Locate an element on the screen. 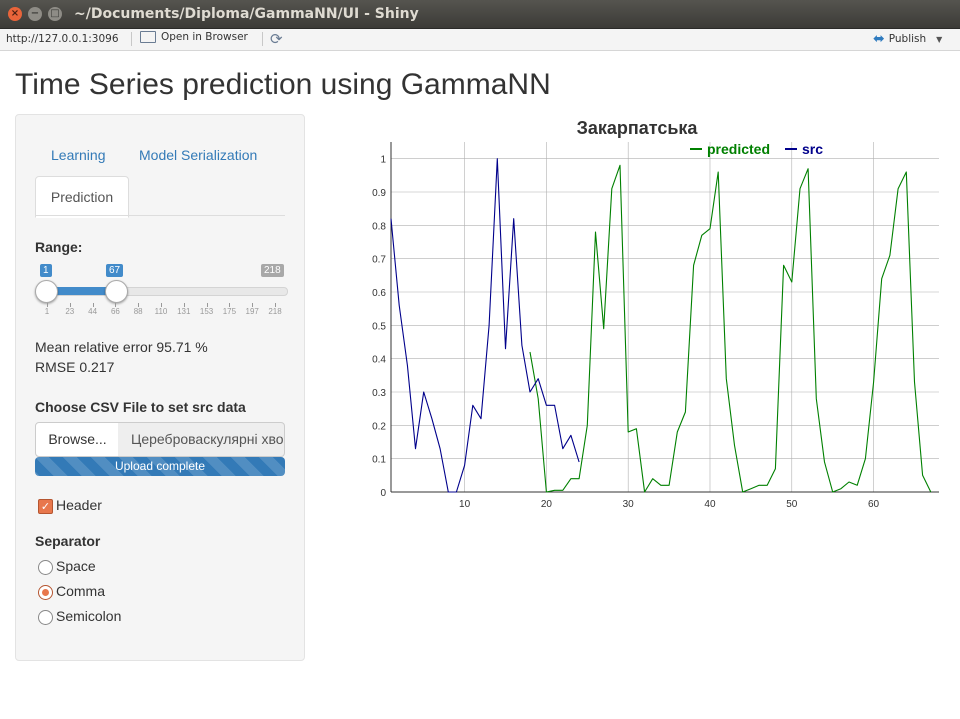  range-label: Range: is located at coordinates (59, 247).